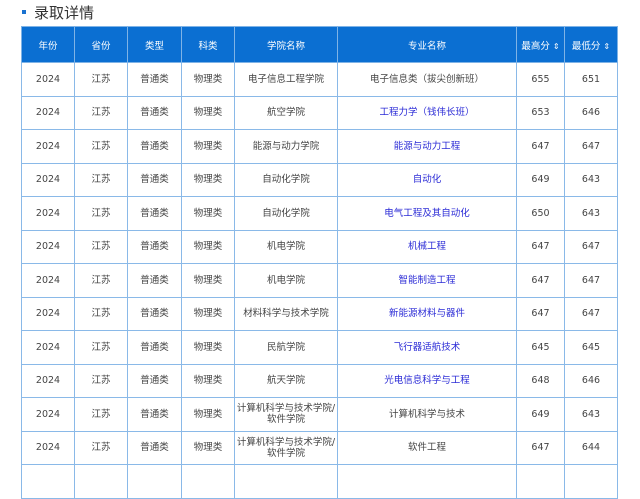 This screenshot has height=499, width=640. What do you see at coordinates (286, 79) in the screenshot?
I see `cell-college: 电子信息工程学院` at bounding box center [286, 79].